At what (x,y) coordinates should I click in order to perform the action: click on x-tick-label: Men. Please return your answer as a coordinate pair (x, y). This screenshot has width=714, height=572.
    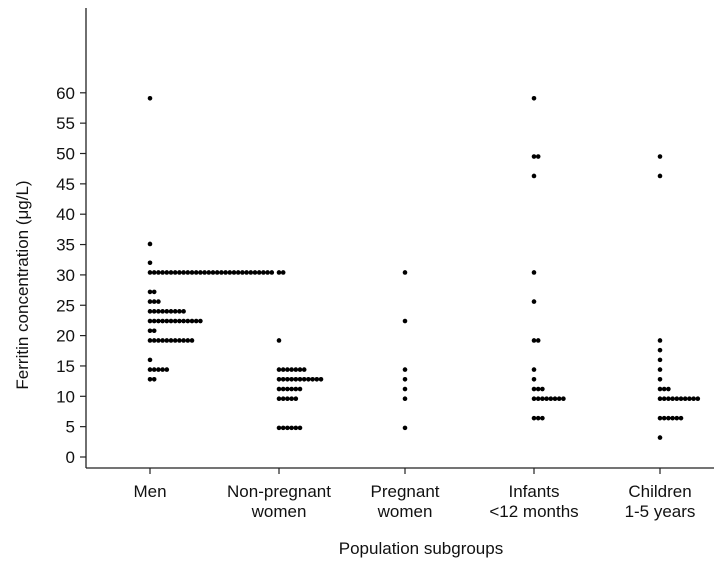
    Looking at the image, I should click on (149, 491).